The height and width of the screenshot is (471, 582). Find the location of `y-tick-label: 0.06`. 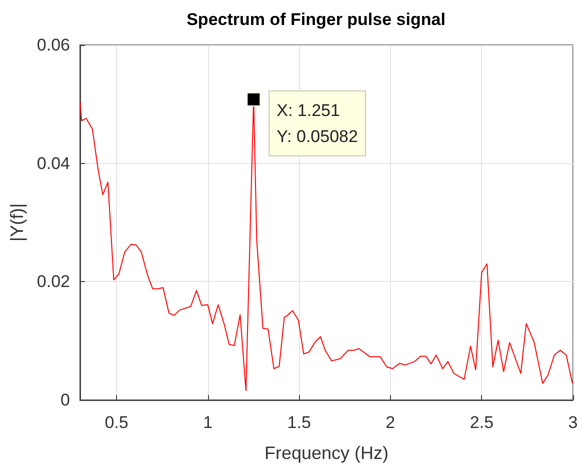

y-tick-label: 0.06 is located at coordinates (53, 45).